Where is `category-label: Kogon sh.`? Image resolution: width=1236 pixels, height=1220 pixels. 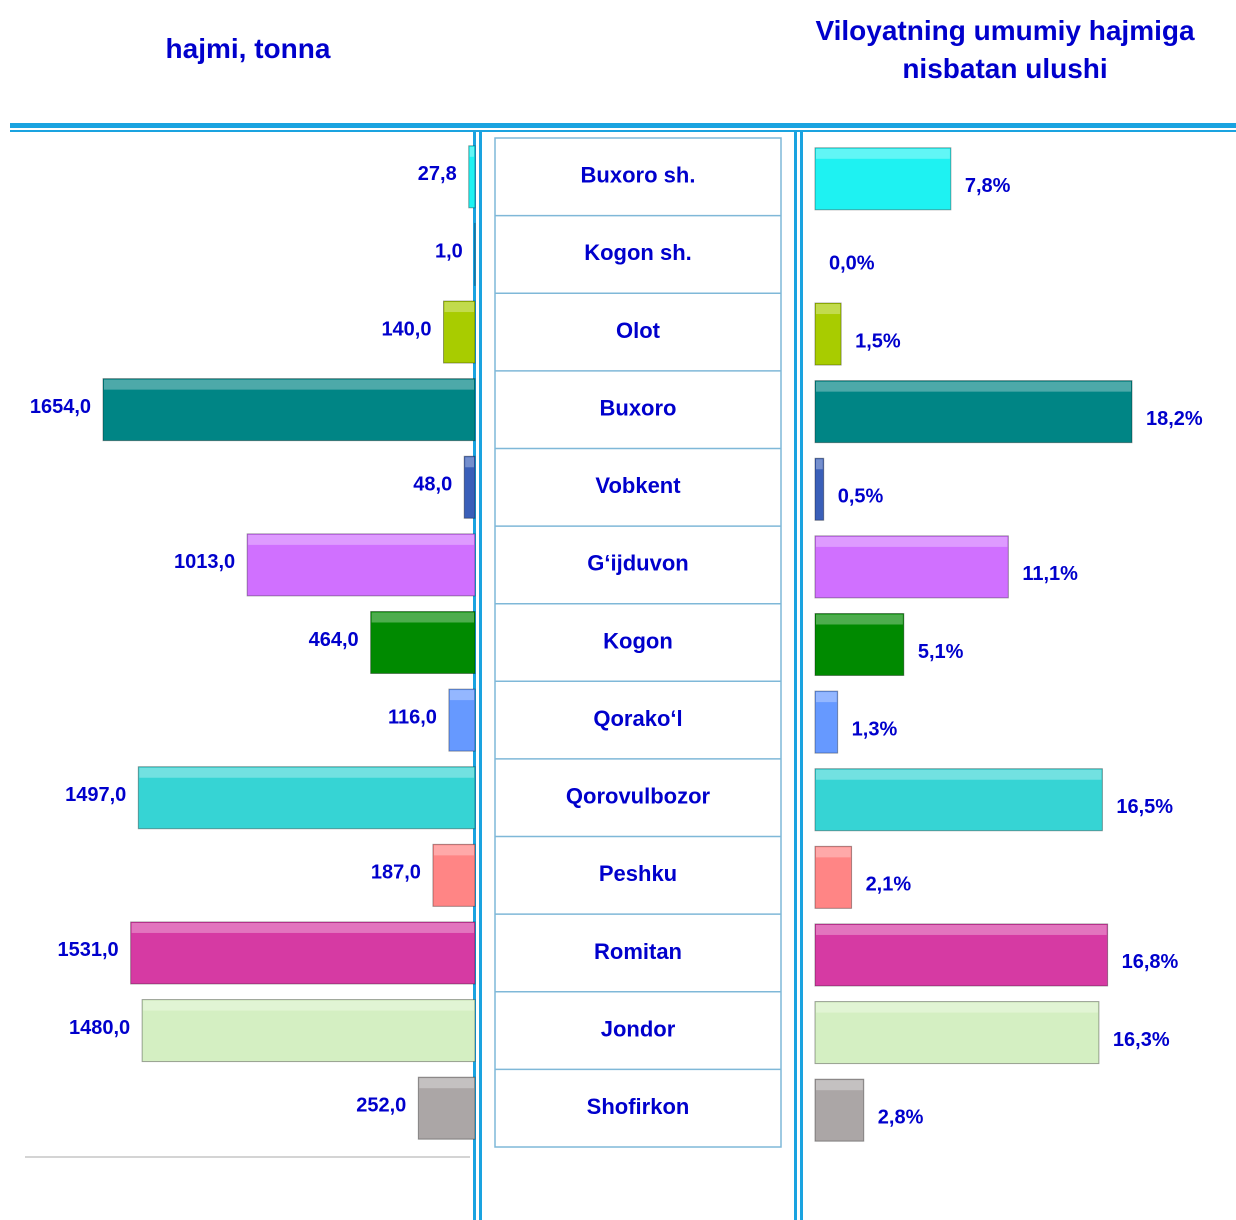 category-label: Kogon sh. is located at coordinates (638, 252).